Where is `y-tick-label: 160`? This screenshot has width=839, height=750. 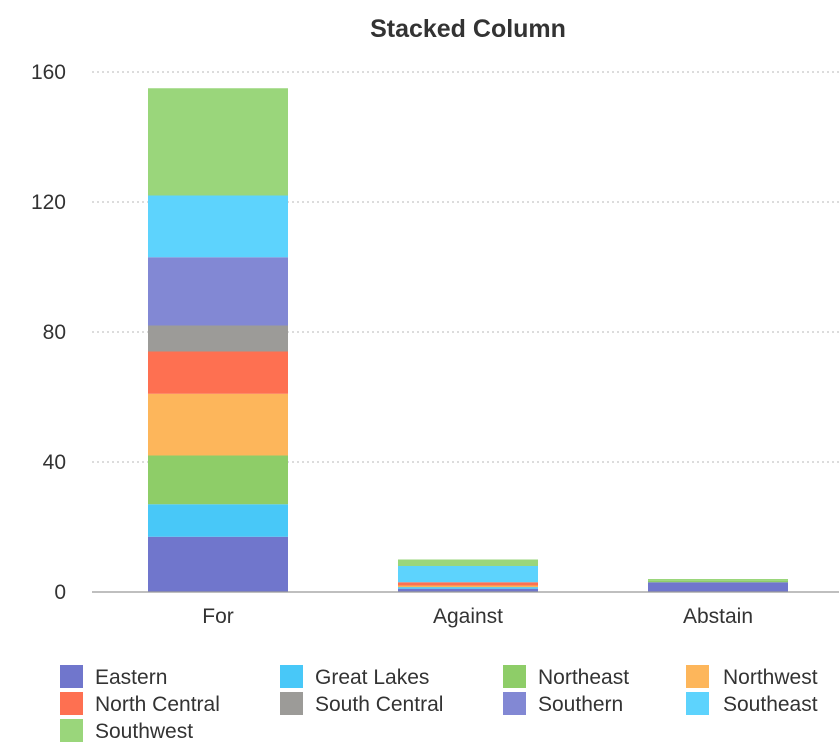 y-tick-label: 160 is located at coordinates (48, 72).